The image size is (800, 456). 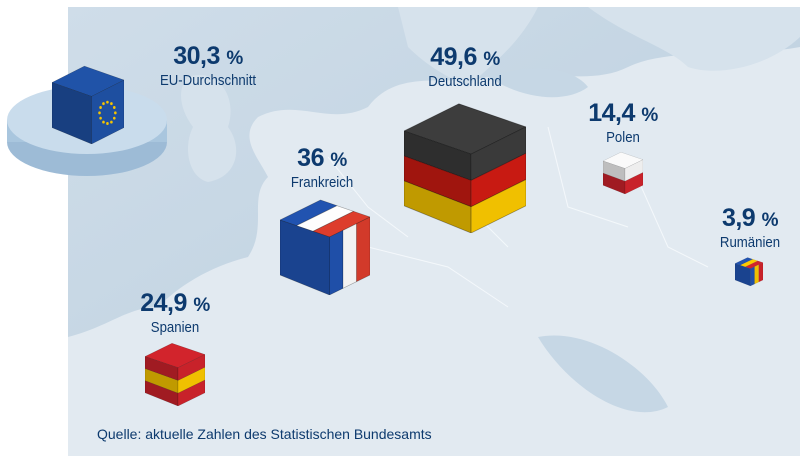 What do you see at coordinates (310, 158) in the screenshot?
I see `value-number: 36` at bounding box center [310, 158].